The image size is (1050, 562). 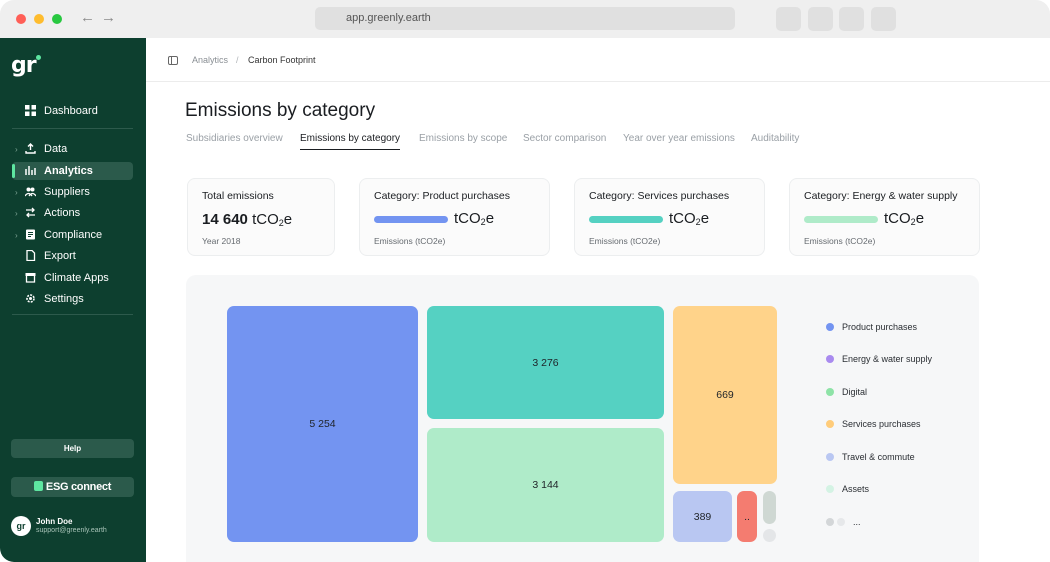 What do you see at coordinates (545, 362) in the screenshot?
I see `treemap-tile-services-purchases: 3 276` at bounding box center [545, 362].